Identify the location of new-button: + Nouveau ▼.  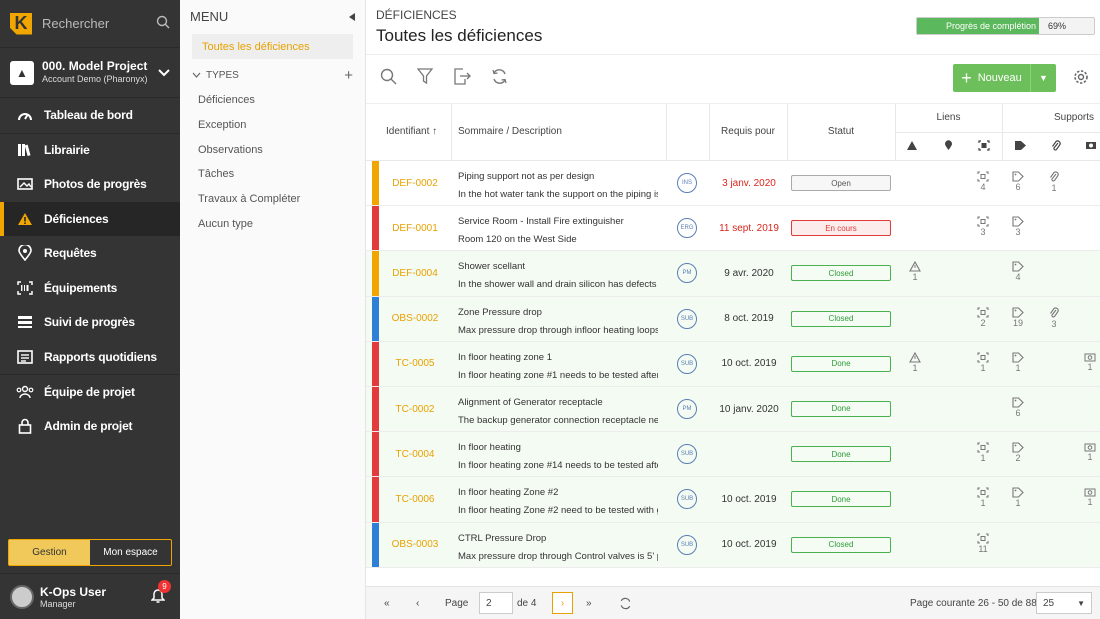
(1004, 78).